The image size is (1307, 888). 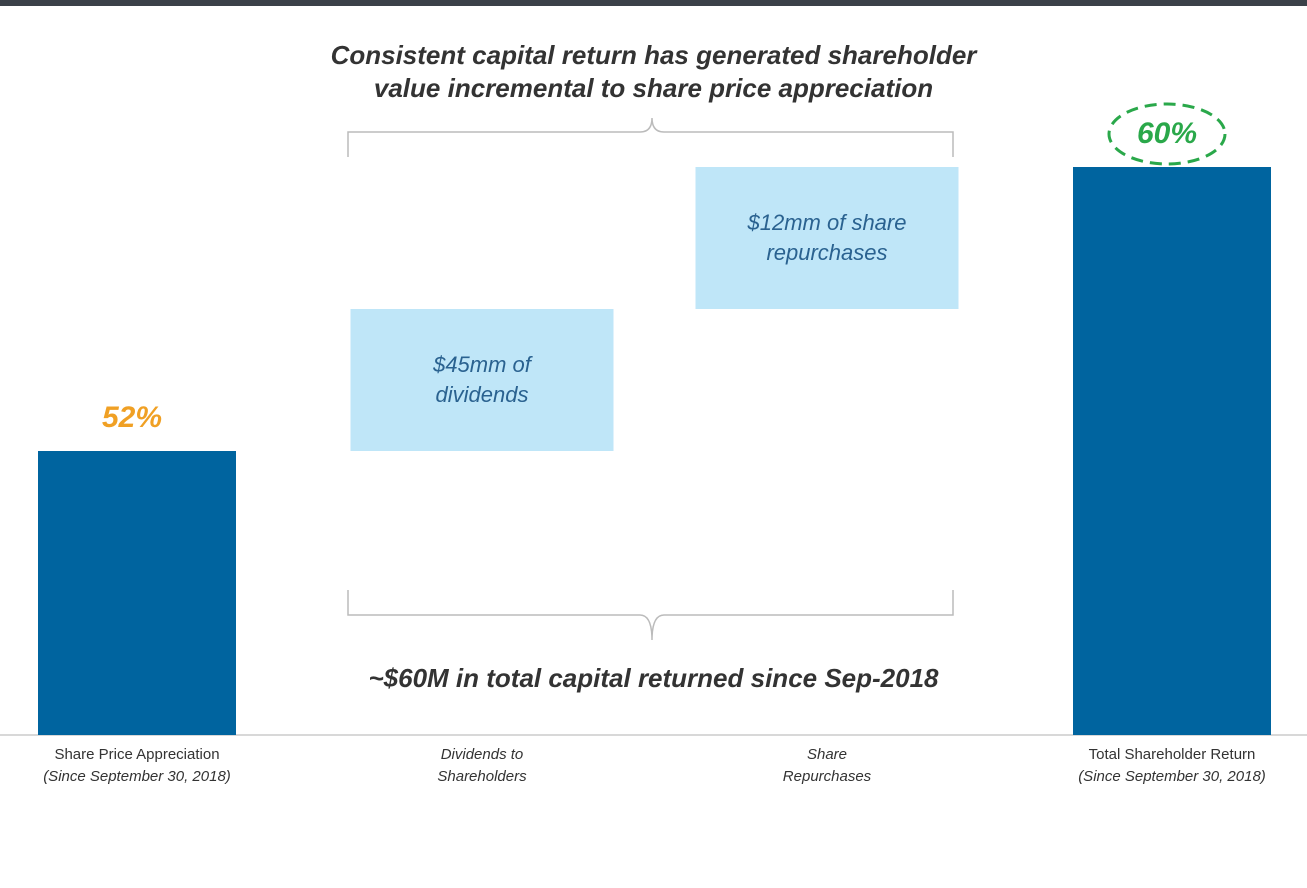 I want to click on box-label: $12mm of share repurchases, so click(x=827, y=237).